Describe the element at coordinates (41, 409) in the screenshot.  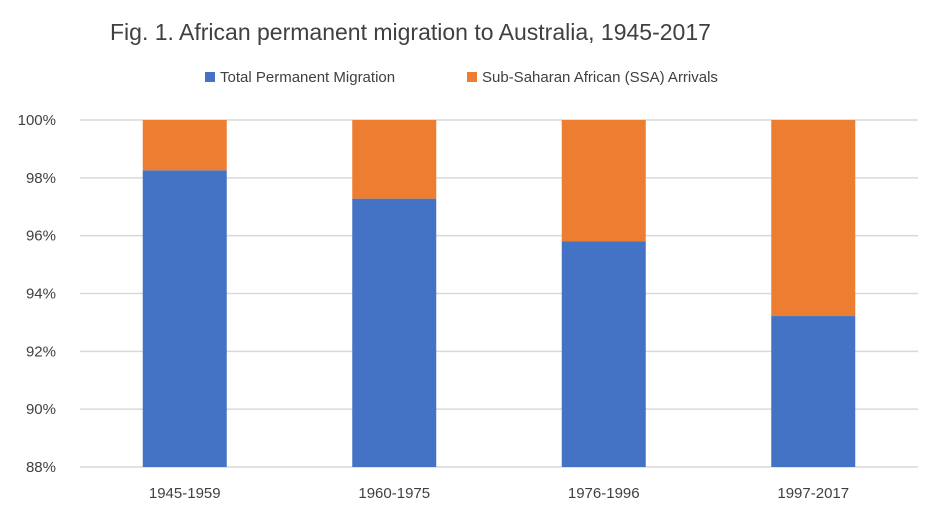
I see `y-tick-label: 90%` at that location.